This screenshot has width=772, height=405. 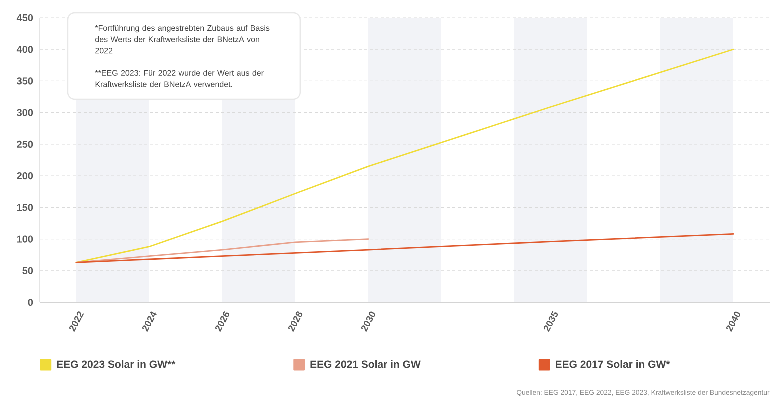 I want to click on legend-label: EEG 2021 Solar in GW, so click(x=365, y=364).